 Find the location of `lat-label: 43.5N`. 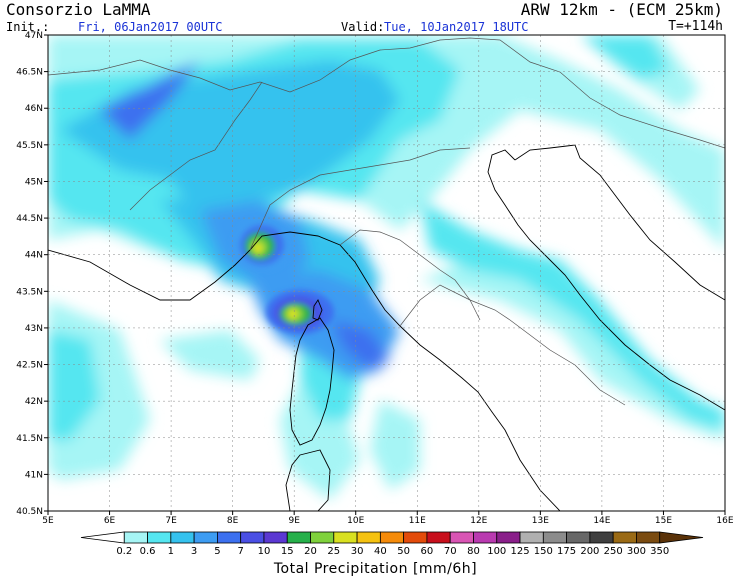

lat-label: 43.5N is located at coordinates (29, 292).